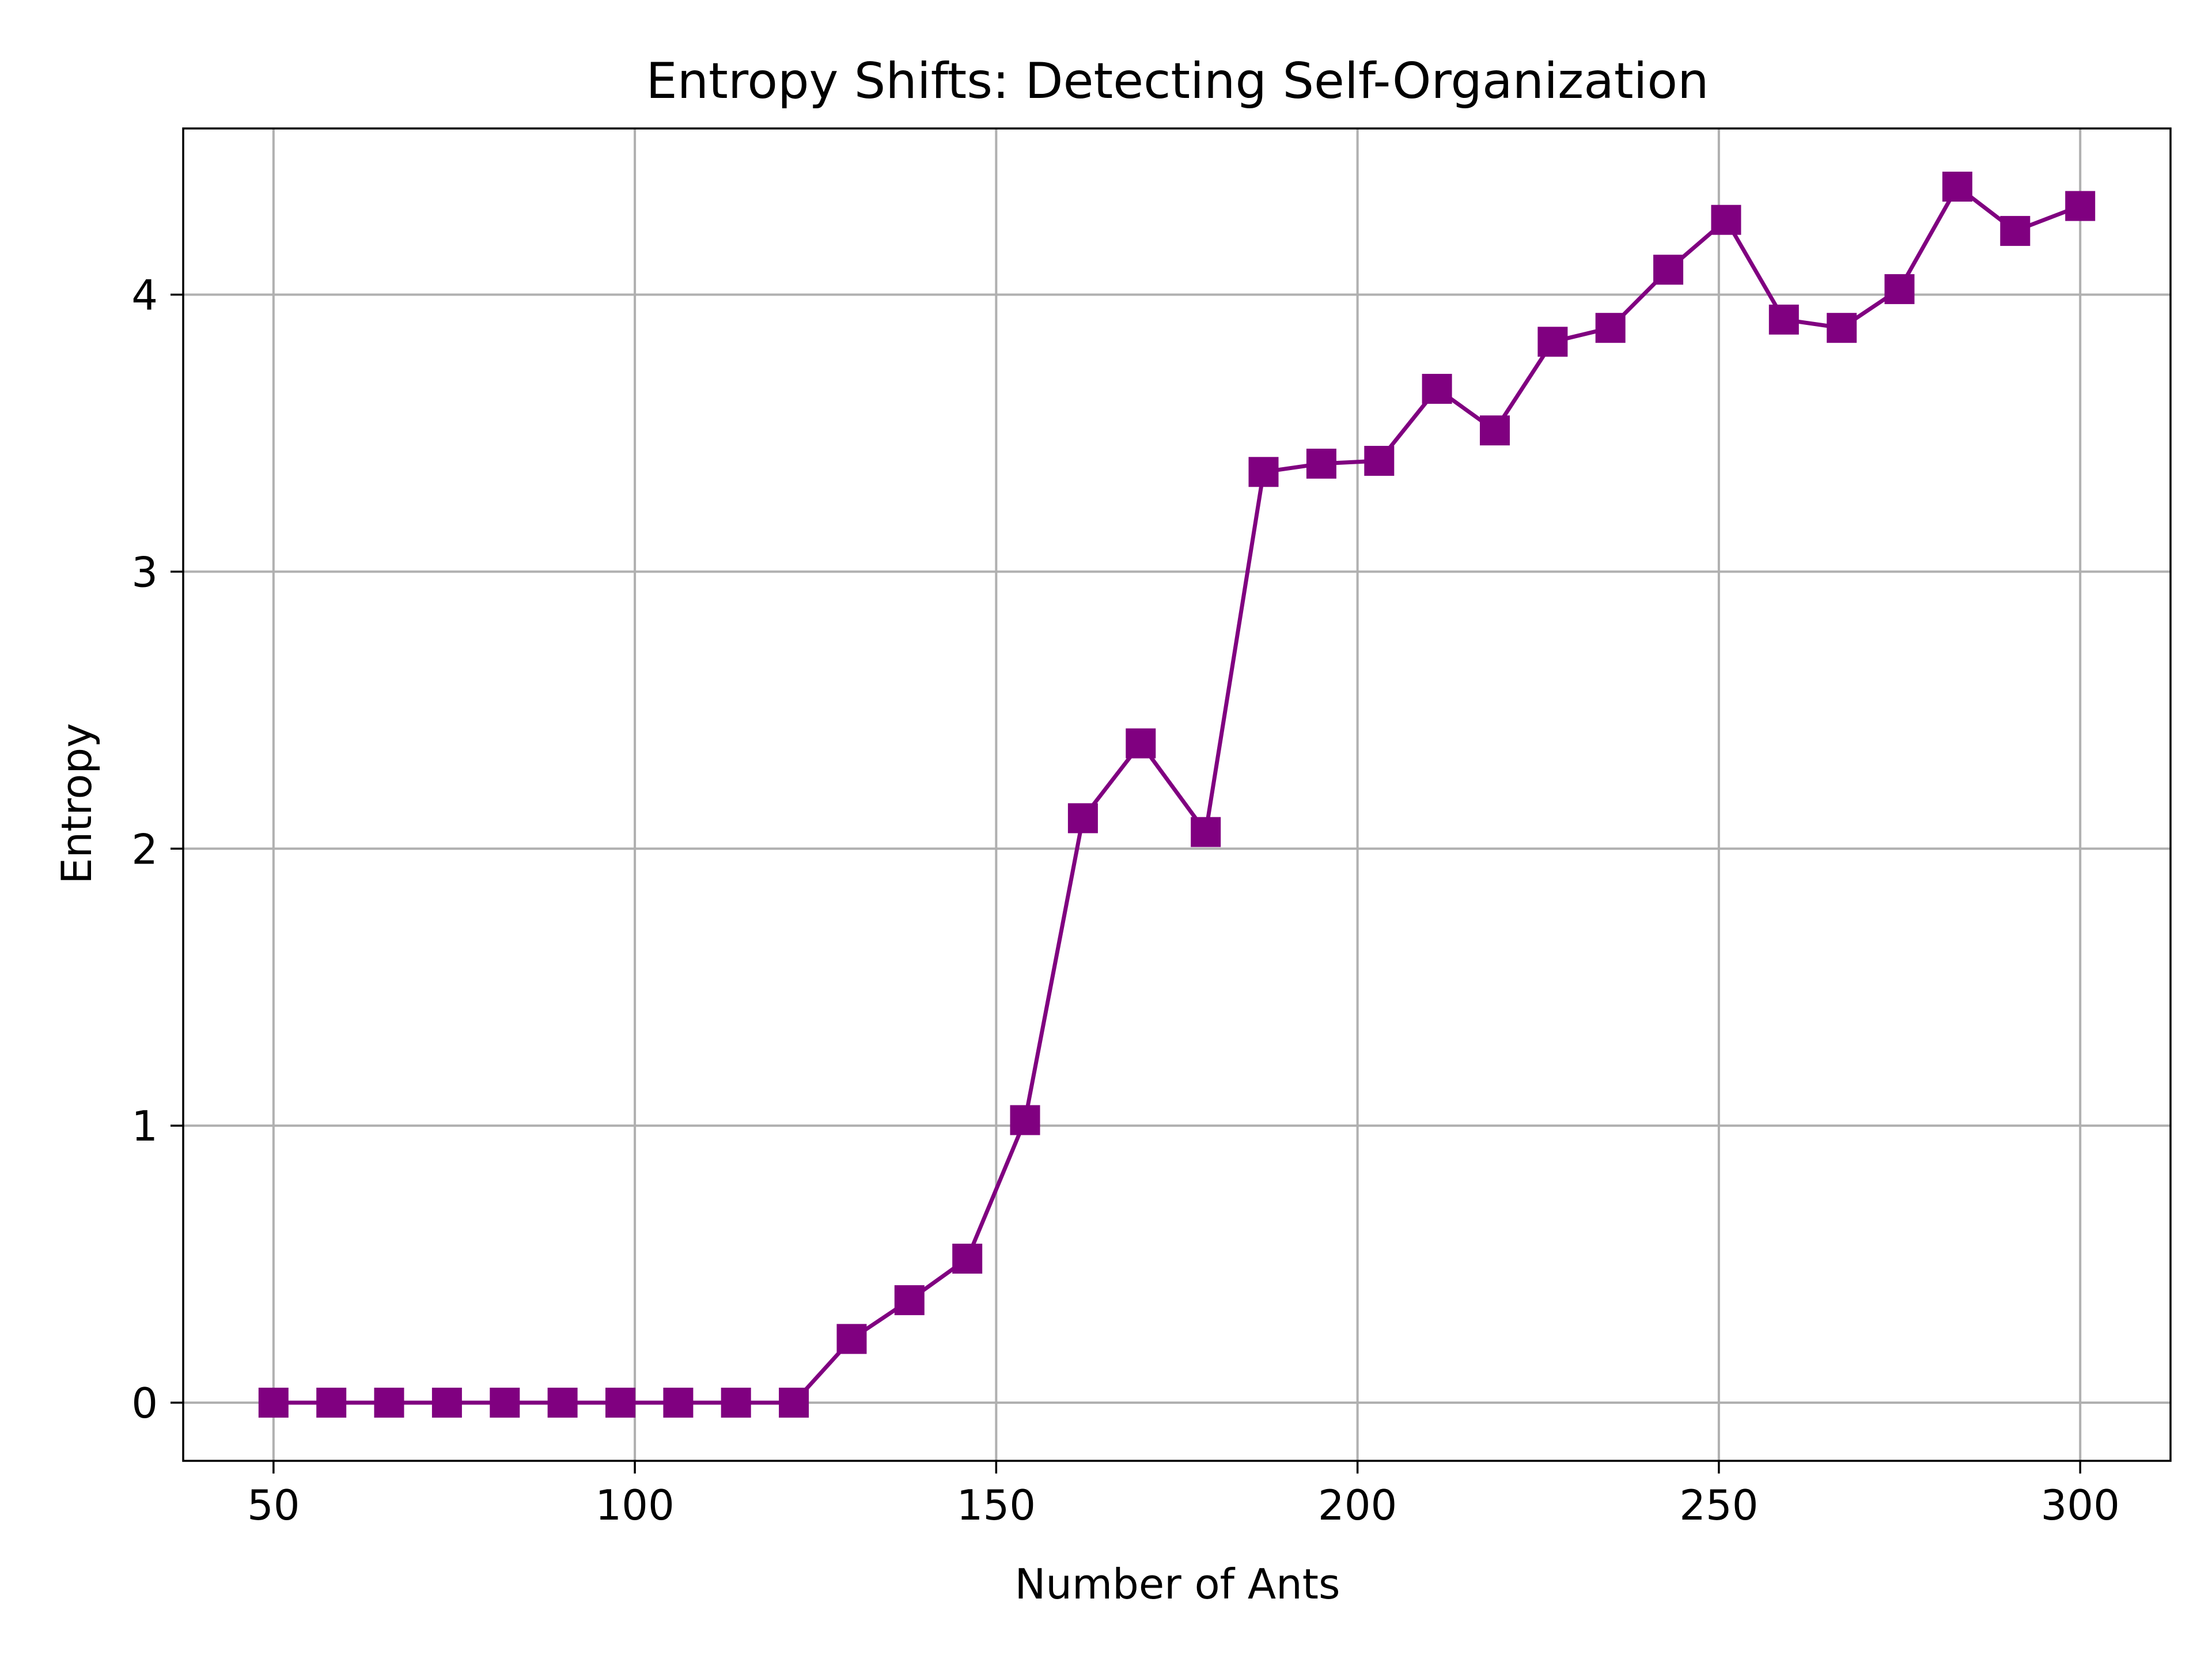  Describe the element at coordinates (2079, 1505) in the screenshot. I see `x-tick-label: 300` at that location.